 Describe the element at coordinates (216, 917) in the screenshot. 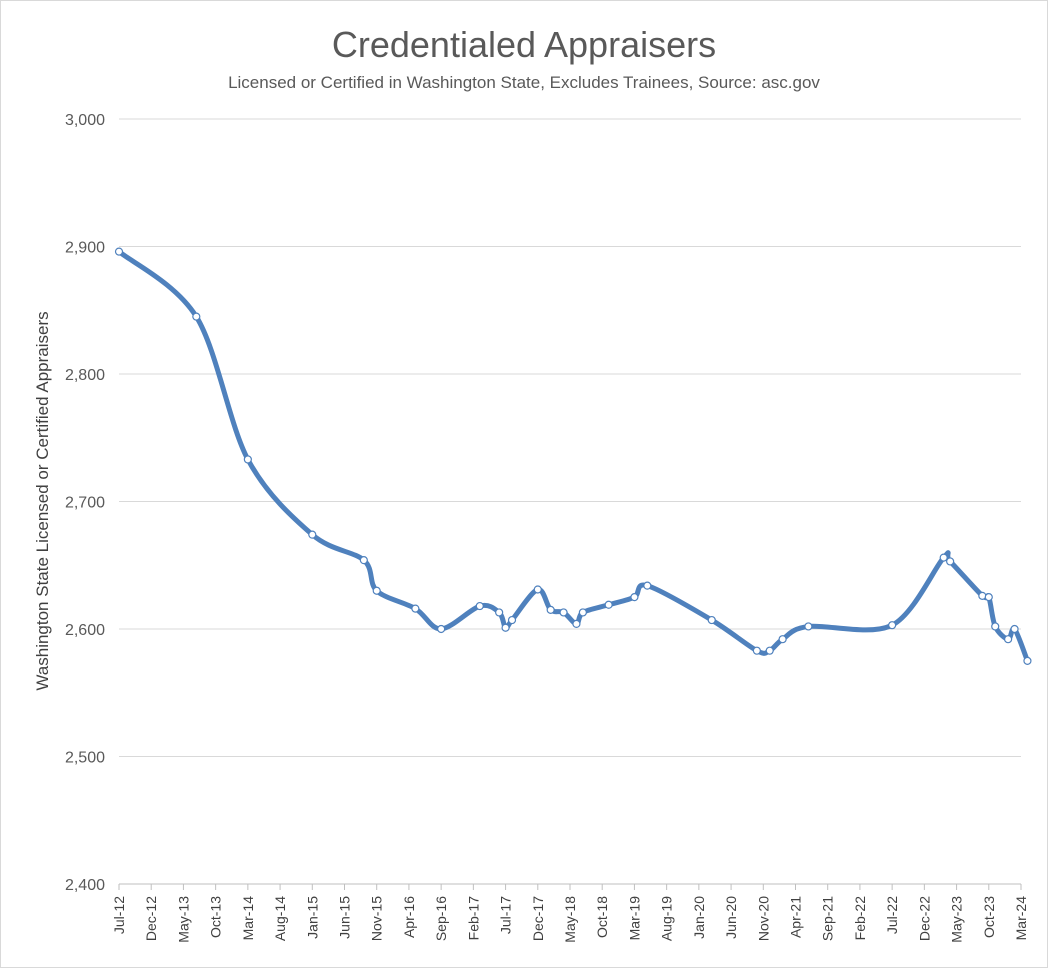

I see `x-tick-label: Oct-13` at that location.